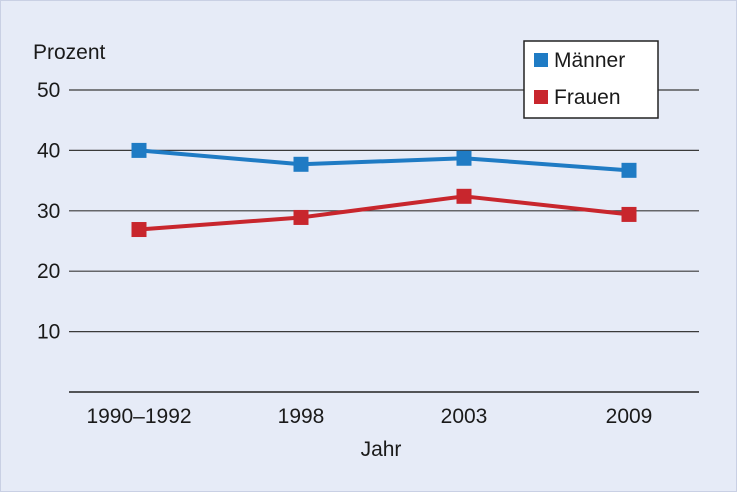  What do you see at coordinates (369, 416) in the screenshot?
I see `x-tick-labels: 1990–1992 1998 2003 2009` at bounding box center [369, 416].